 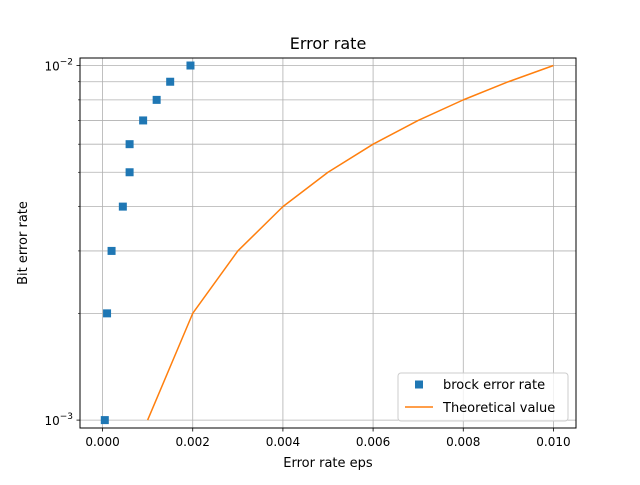 I want to click on legend: brock error rate Theoretical value, so click(x=483, y=397).